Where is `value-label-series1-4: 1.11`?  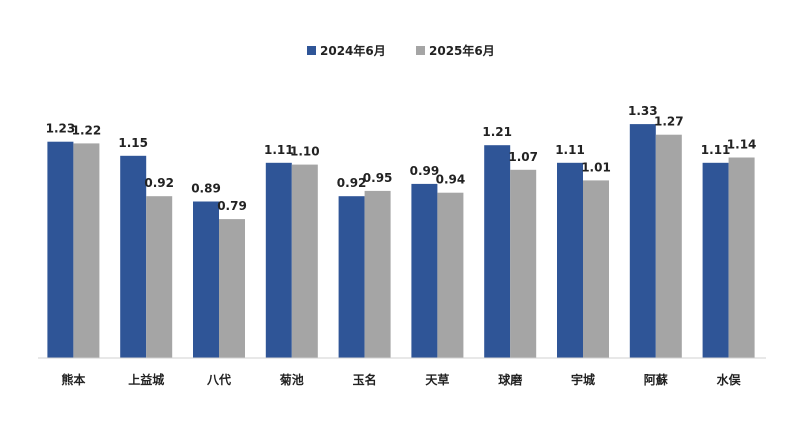
value-label-series1-4: 1.11 is located at coordinates (279, 150).